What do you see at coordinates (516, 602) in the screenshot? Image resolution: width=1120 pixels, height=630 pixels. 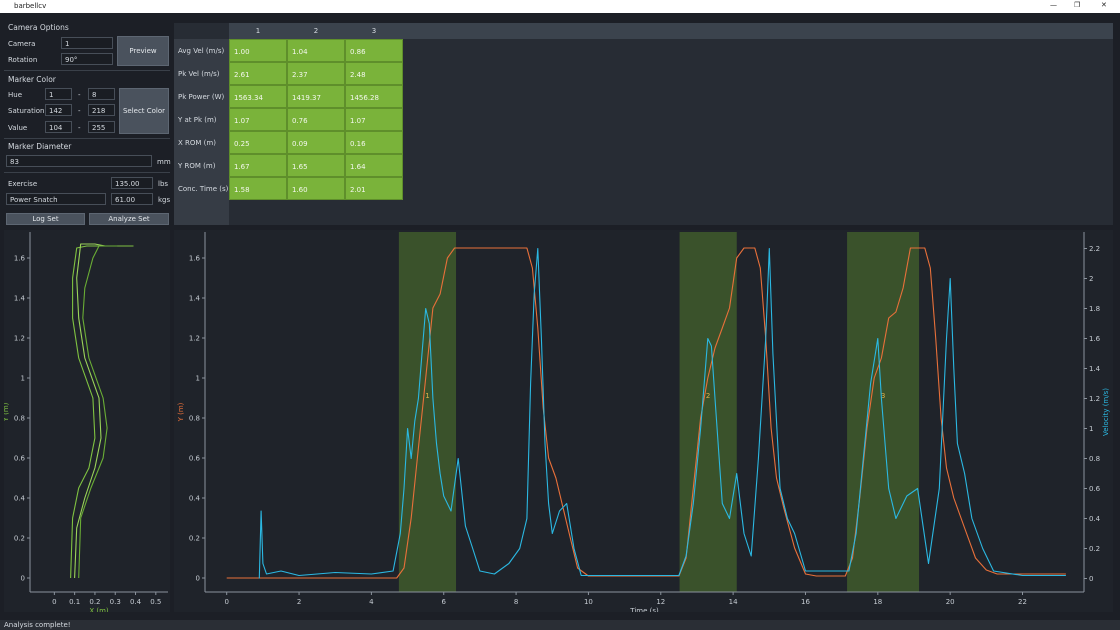 I see `x-tick-label: 8` at bounding box center [516, 602].